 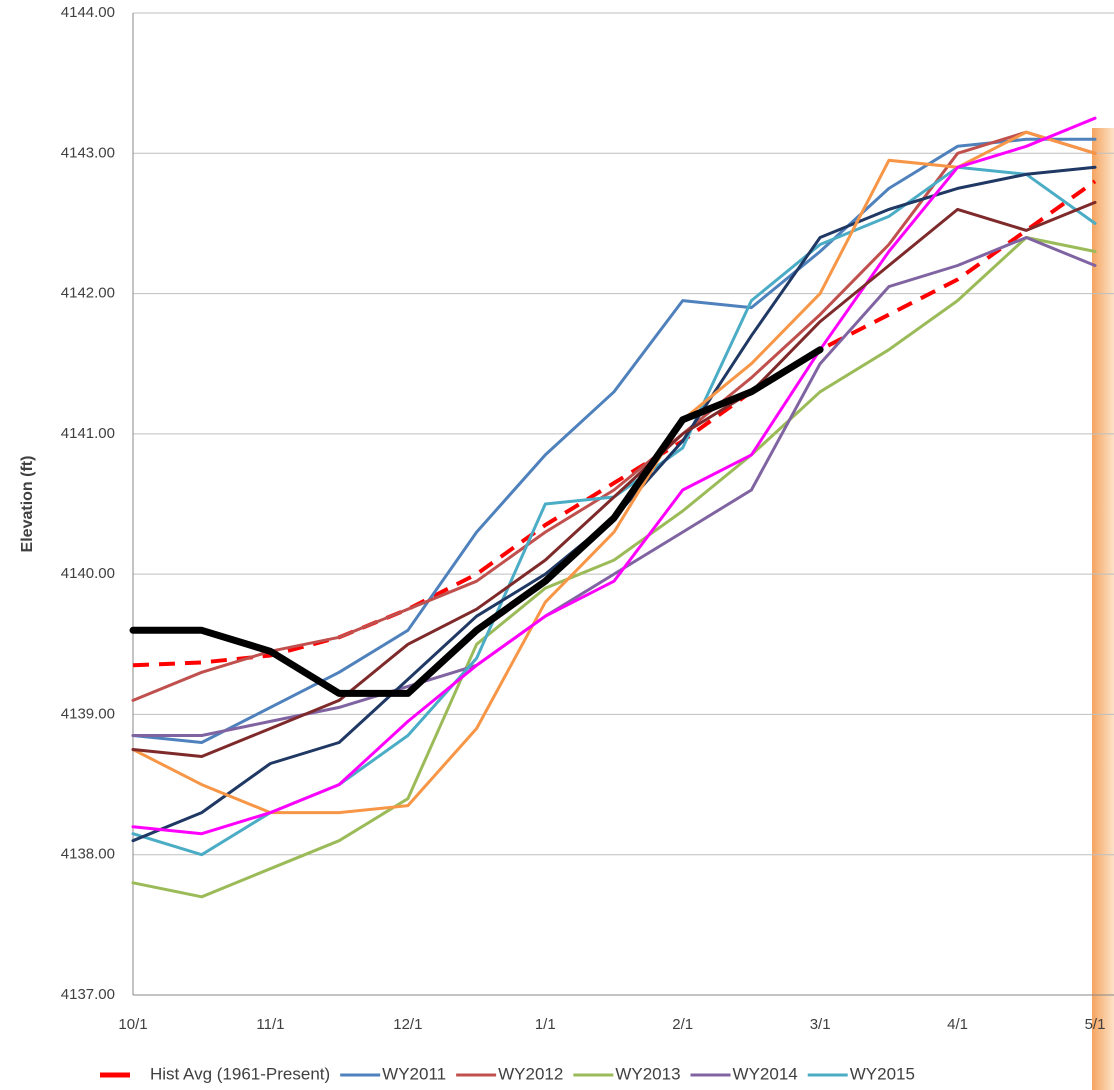 I want to click on legend-label: WY2015, so click(x=882, y=1073).